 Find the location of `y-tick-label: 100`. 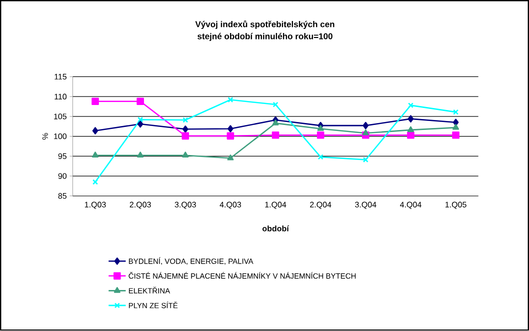

y-tick-label: 100 is located at coordinates (60, 137).